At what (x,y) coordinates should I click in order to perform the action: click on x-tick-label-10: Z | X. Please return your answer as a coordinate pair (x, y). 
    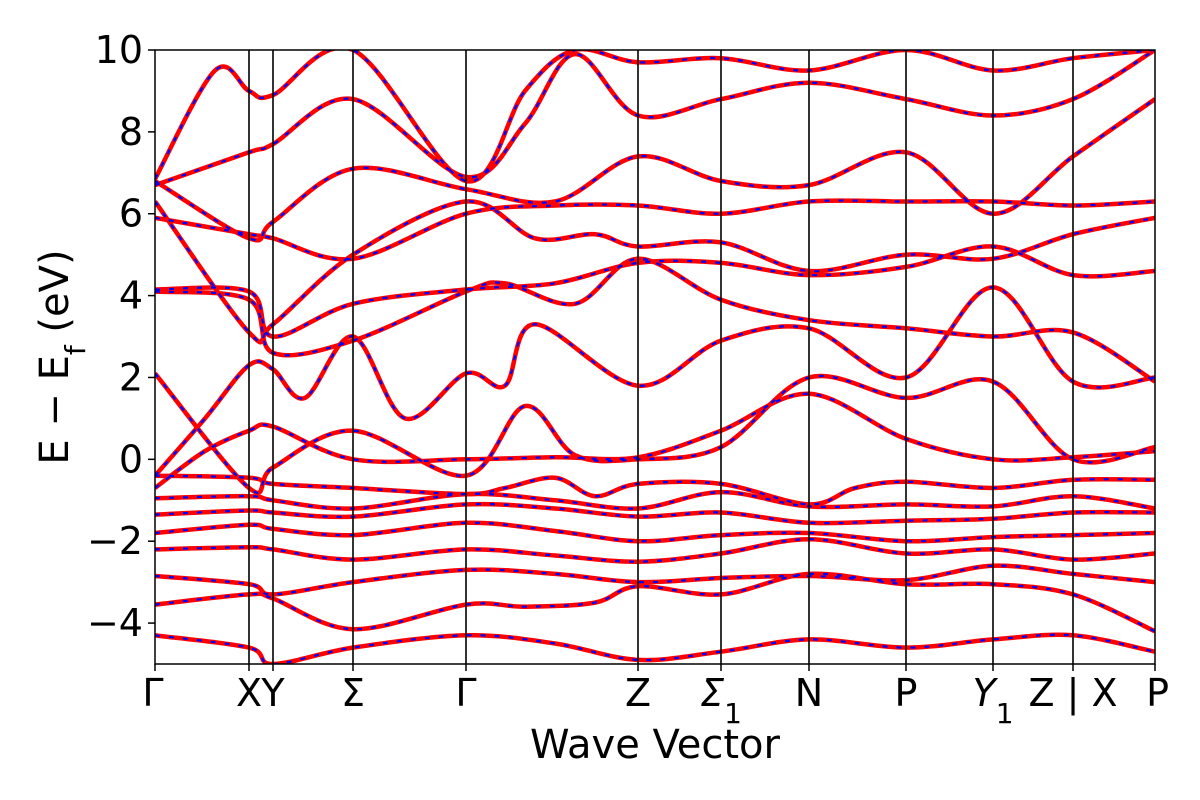
    Looking at the image, I should click on (1072, 693).